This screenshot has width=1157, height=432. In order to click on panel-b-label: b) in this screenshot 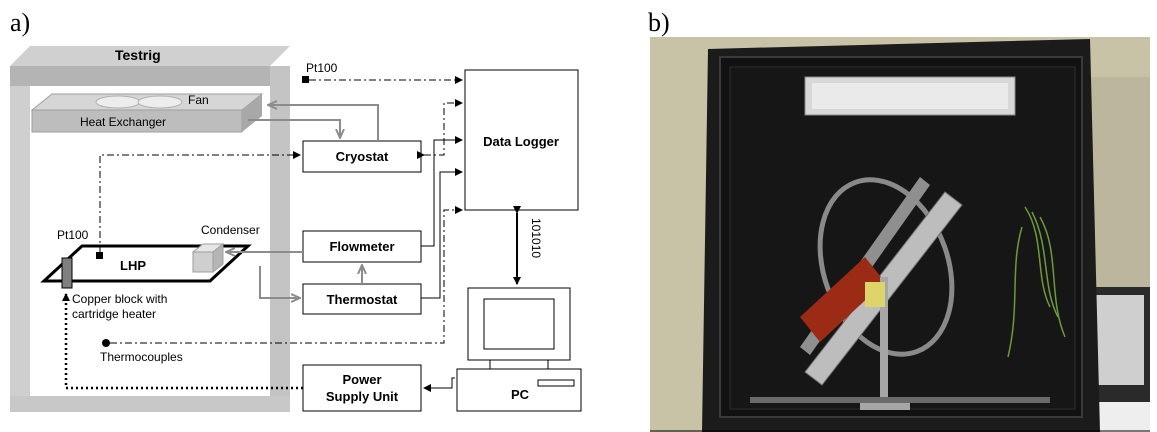, I will do `click(659, 22)`.